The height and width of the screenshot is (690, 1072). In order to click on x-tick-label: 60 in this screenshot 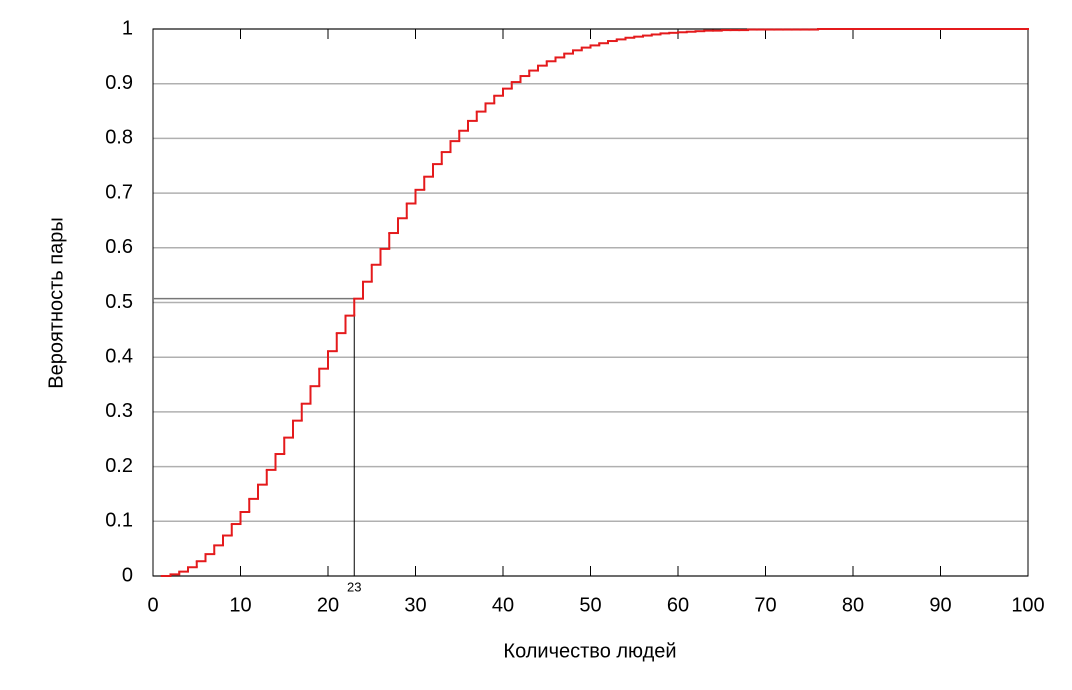, I will do `click(678, 605)`.